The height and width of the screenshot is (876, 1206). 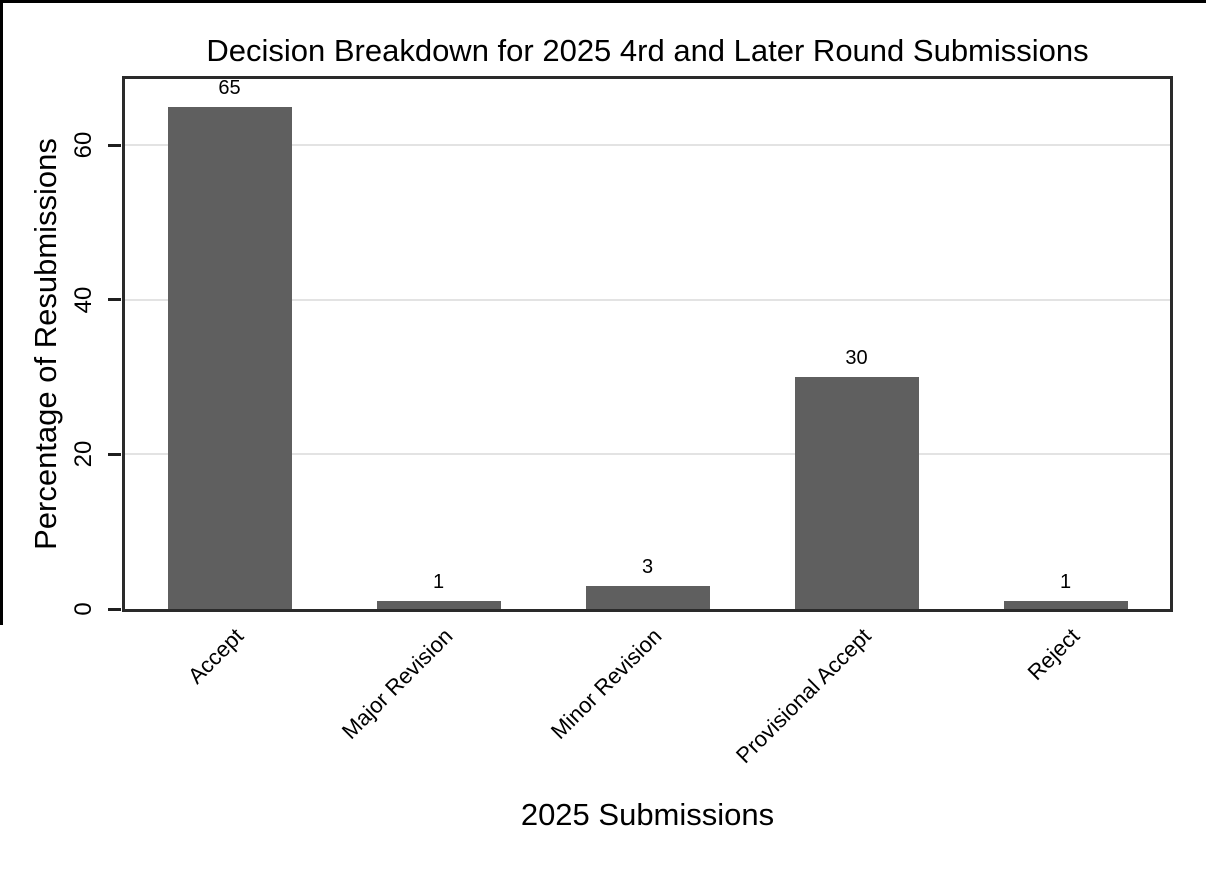 I want to click on bar-value-label: 65, so click(x=229, y=87).